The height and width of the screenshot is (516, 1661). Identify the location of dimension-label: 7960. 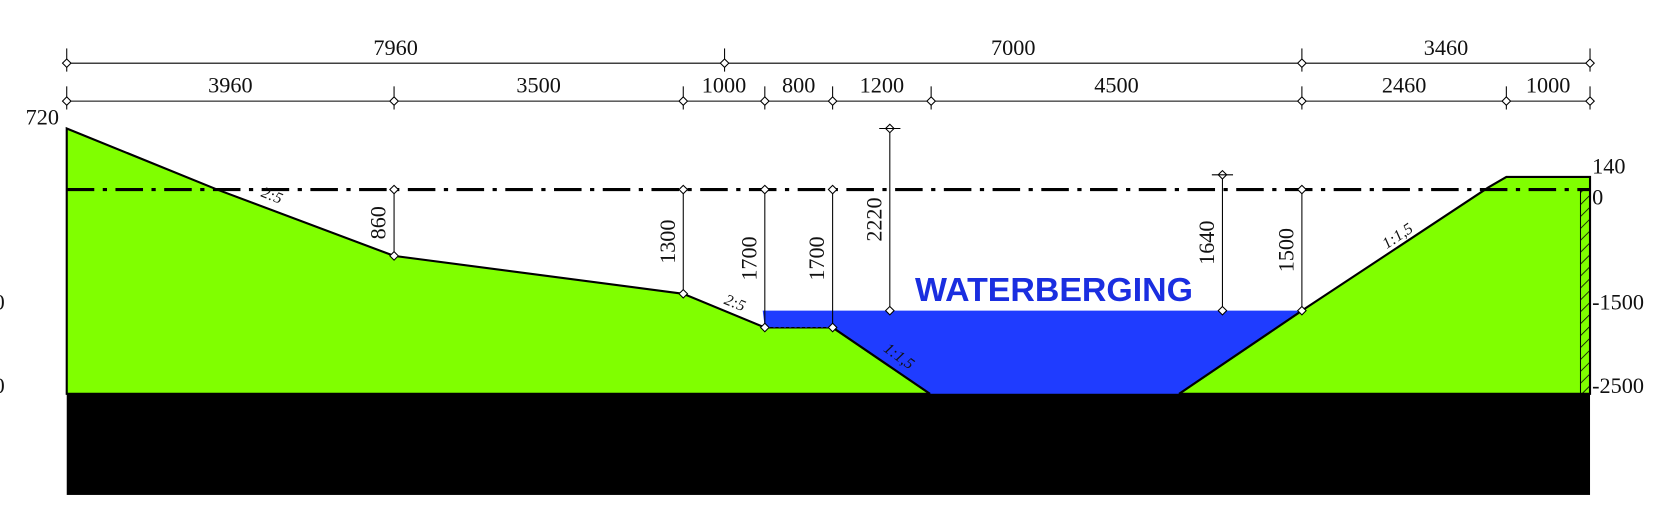
(395, 47).